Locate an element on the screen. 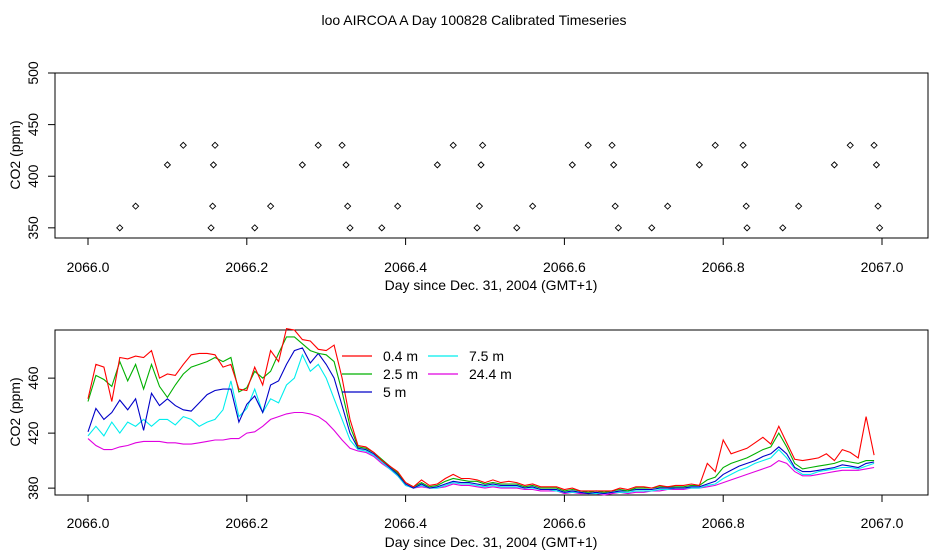  legend-label: 24.4 m is located at coordinates (490, 374).